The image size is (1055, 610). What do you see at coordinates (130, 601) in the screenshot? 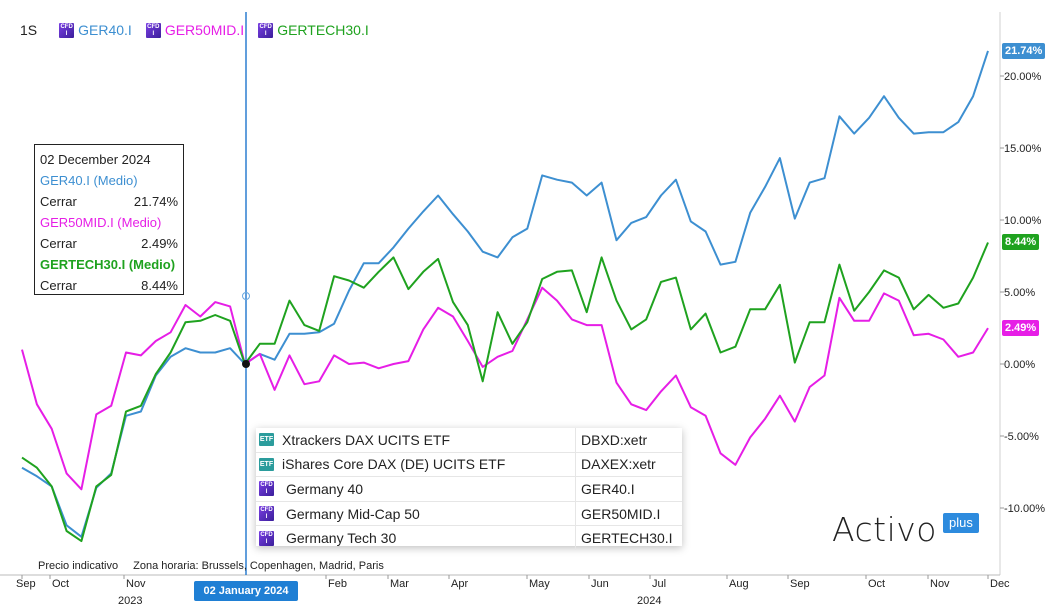
I see `x-year-label: 2023` at bounding box center [130, 601].